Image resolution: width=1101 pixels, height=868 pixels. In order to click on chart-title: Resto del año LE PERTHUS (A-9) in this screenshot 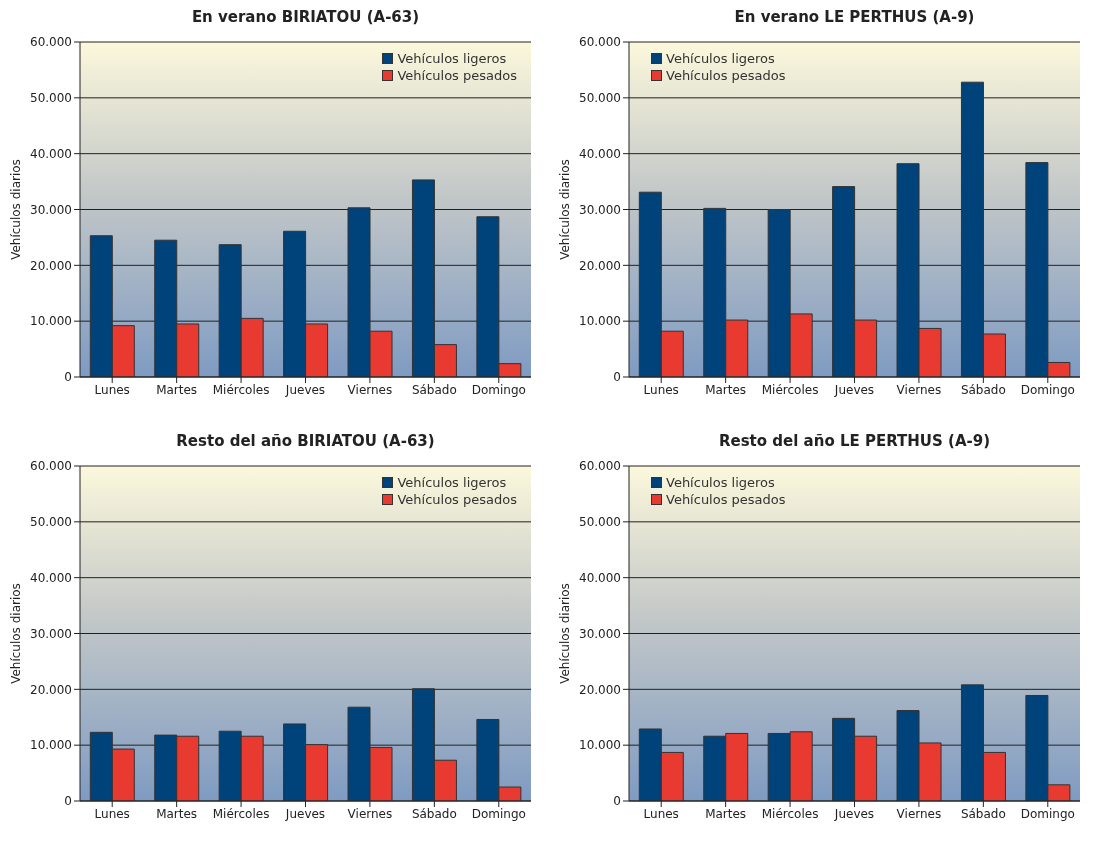, I will do `click(854, 442)`.